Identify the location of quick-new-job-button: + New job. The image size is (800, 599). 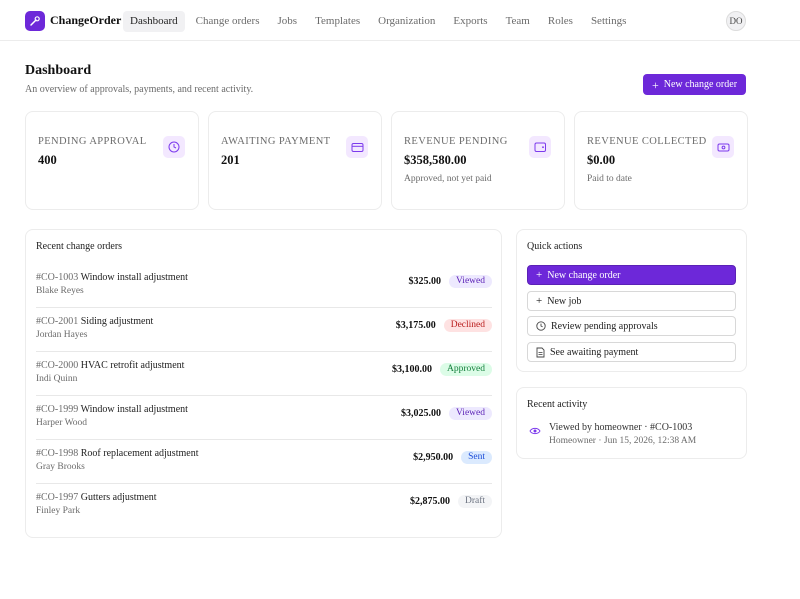
(631, 301).